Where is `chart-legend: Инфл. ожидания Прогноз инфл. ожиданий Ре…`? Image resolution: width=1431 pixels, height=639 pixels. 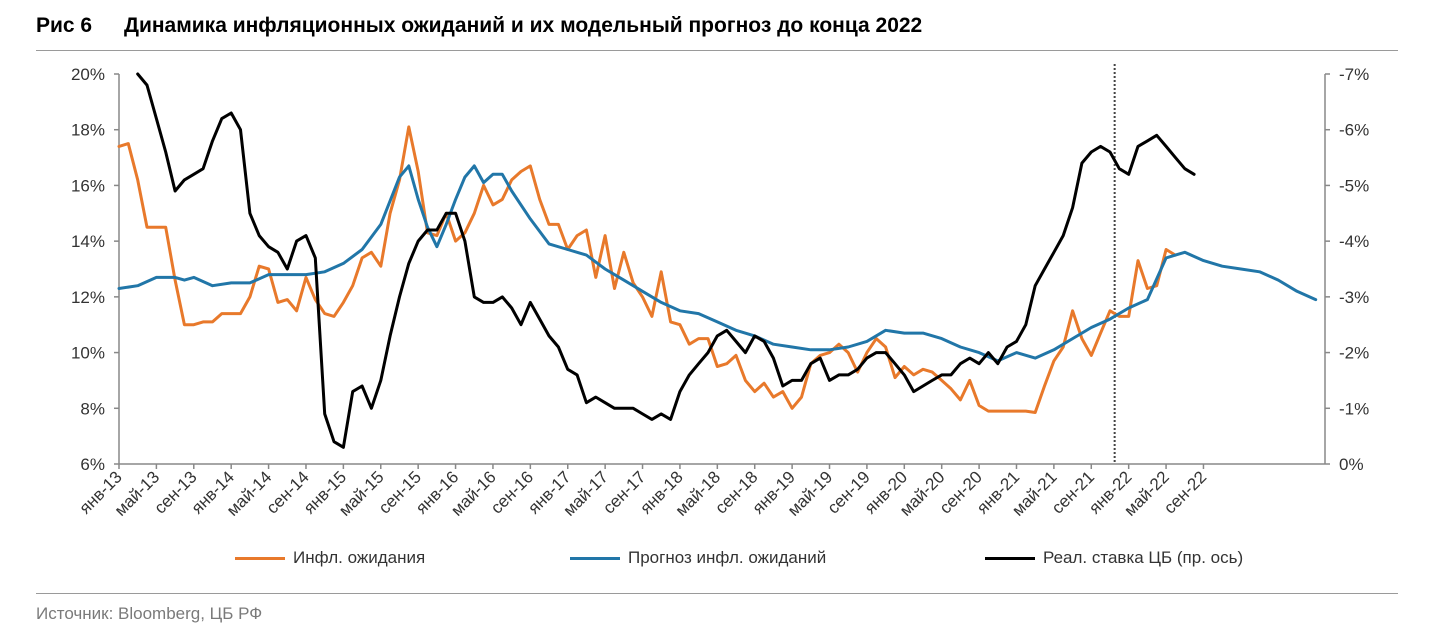
chart-legend: Инфл. ожидания Прогноз инфл. ожиданий Ре… is located at coordinates (715, 561).